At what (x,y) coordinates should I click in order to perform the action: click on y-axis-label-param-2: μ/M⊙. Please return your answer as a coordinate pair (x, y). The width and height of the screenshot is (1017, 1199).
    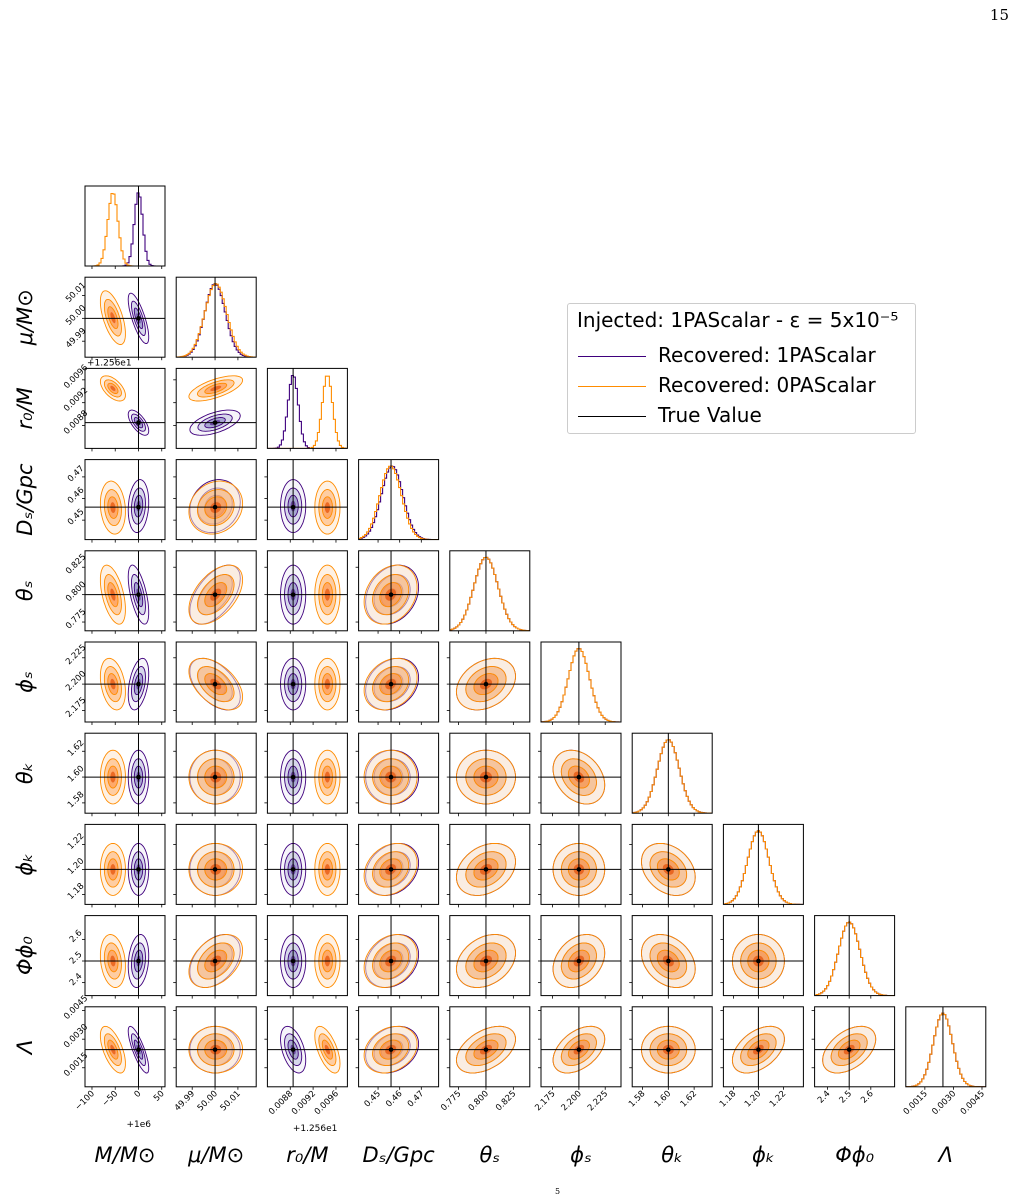
    Looking at the image, I should click on (25, 317).